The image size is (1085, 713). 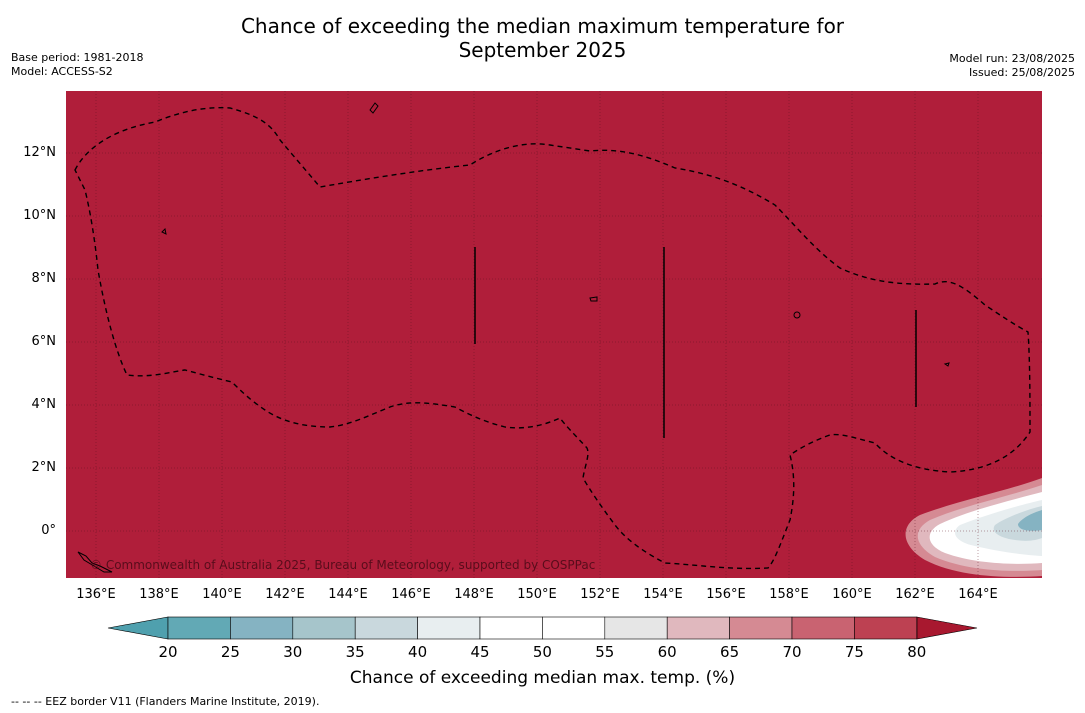 What do you see at coordinates (138, 628) in the screenshot?
I see `colorbar-under-arrow` at bounding box center [138, 628].